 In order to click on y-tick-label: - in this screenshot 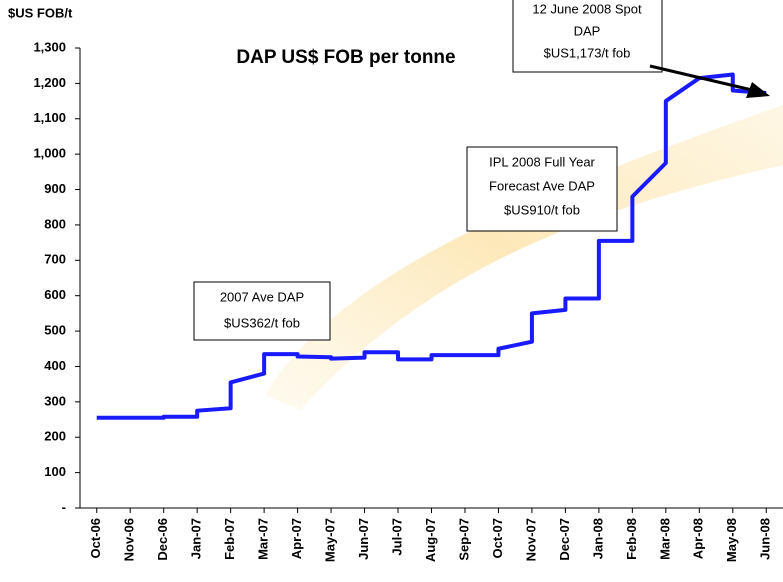, I will do `click(64, 506)`.